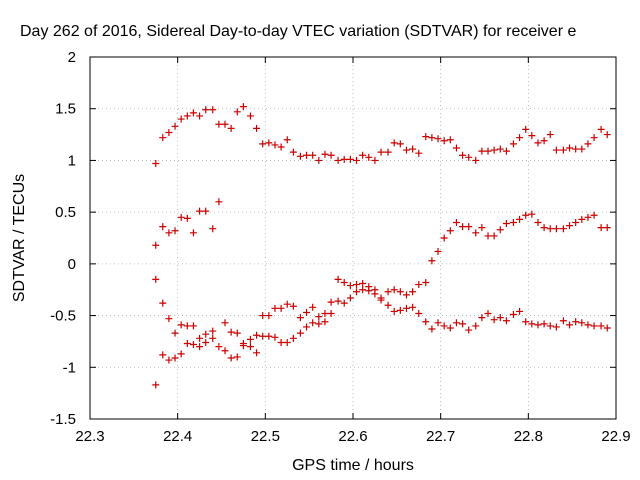 The width and height of the screenshot is (640, 480). I want to click on y-axis-label: SDTVAR / TECUs, so click(19, 238).